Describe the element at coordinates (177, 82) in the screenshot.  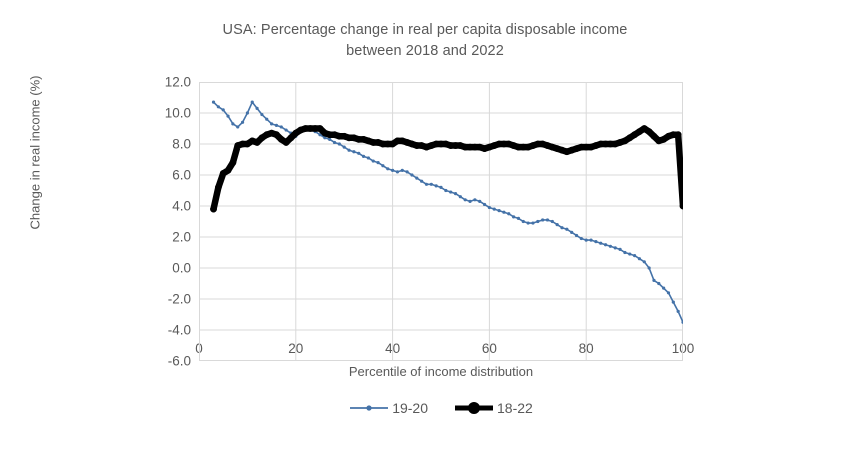
I see `y-tick-label: 12.0` at that location.